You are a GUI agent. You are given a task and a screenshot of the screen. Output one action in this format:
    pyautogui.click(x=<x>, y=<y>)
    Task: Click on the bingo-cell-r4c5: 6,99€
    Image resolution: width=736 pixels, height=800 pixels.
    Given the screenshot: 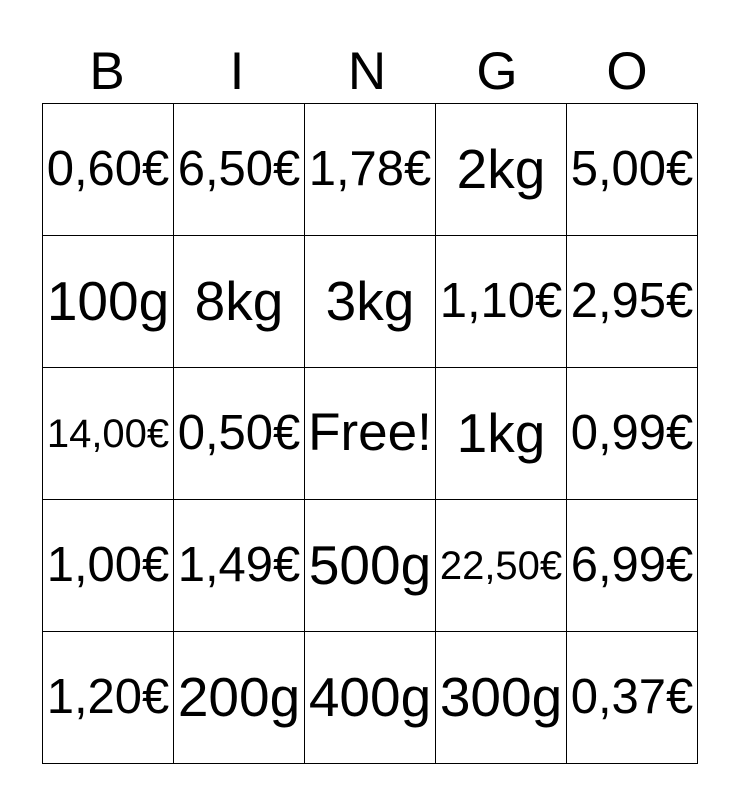 What is the action you would take?
    pyautogui.click(x=632, y=565)
    